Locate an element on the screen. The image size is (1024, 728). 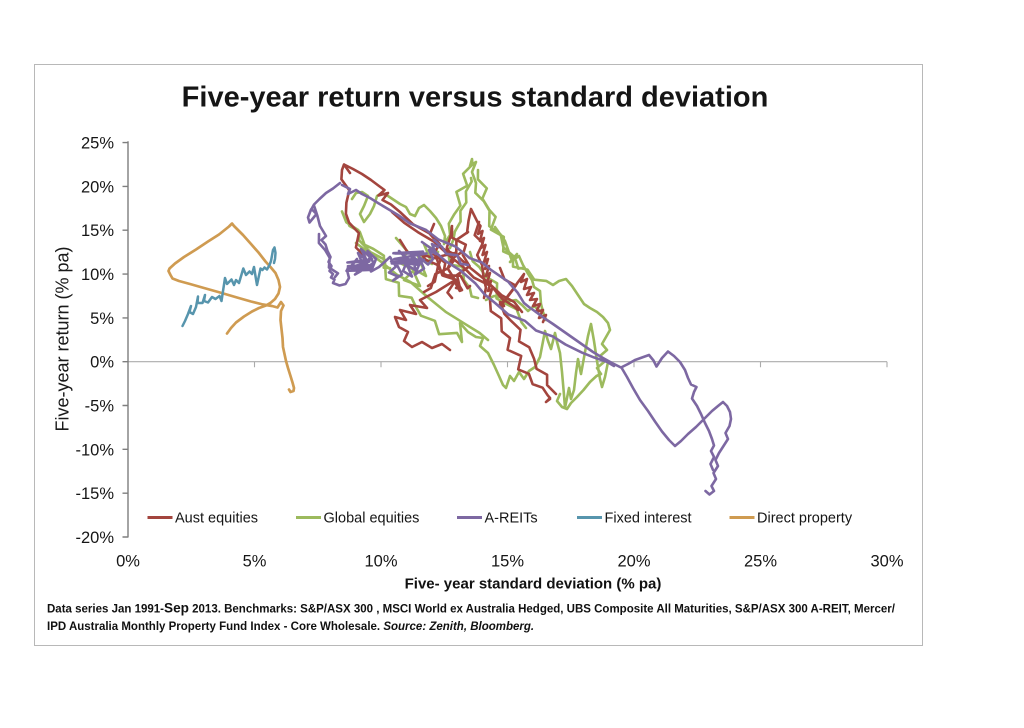
svg-text: Fixed interest is located at coordinates (648, 519).